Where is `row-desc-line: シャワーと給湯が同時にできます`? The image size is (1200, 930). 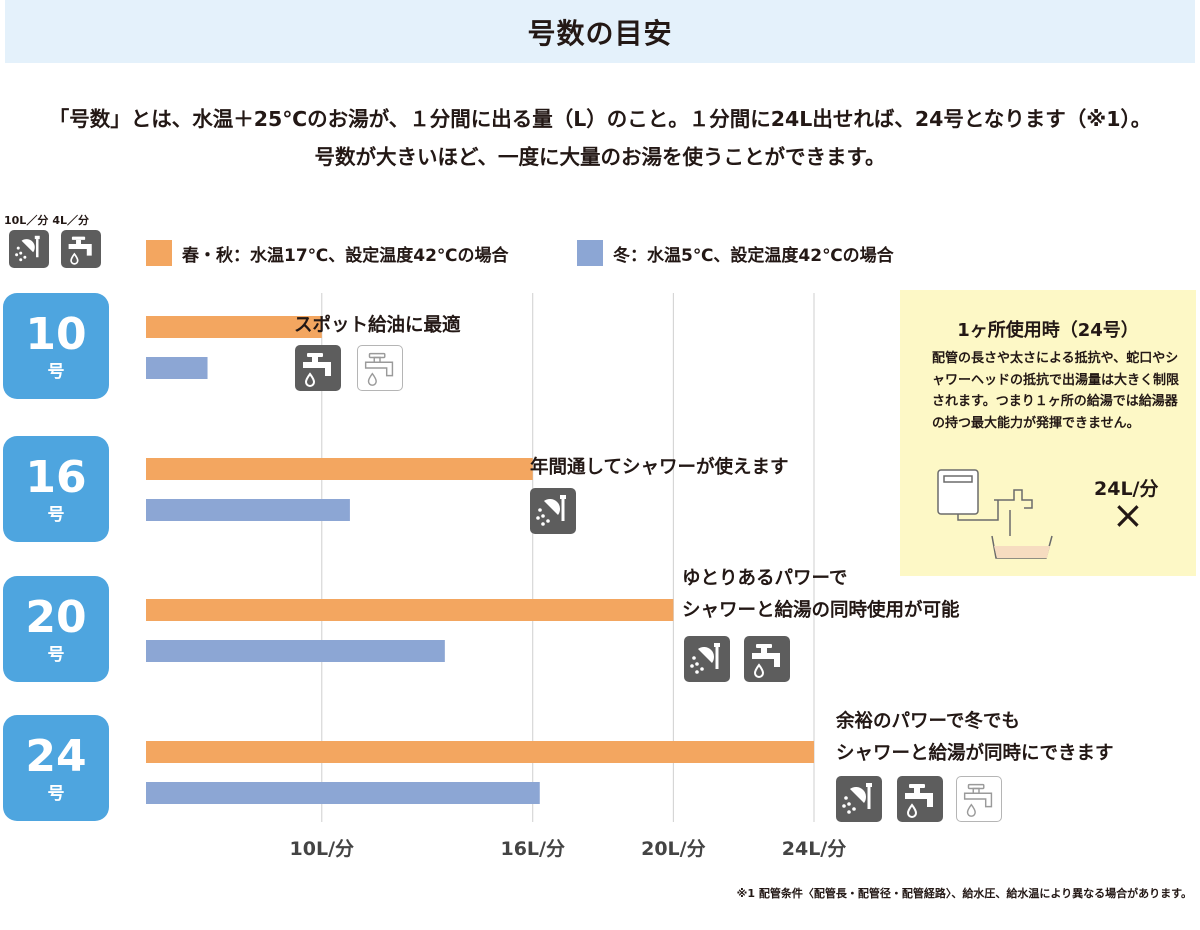 row-desc-line: シャワーと給湯が同時にできます is located at coordinates (975, 753).